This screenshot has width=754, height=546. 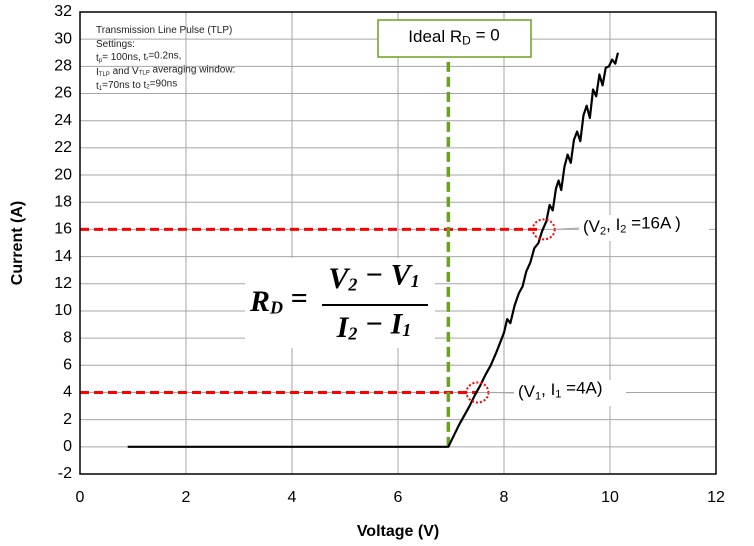 I want to click on text-run: Settings:, so click(x=115, y=44).